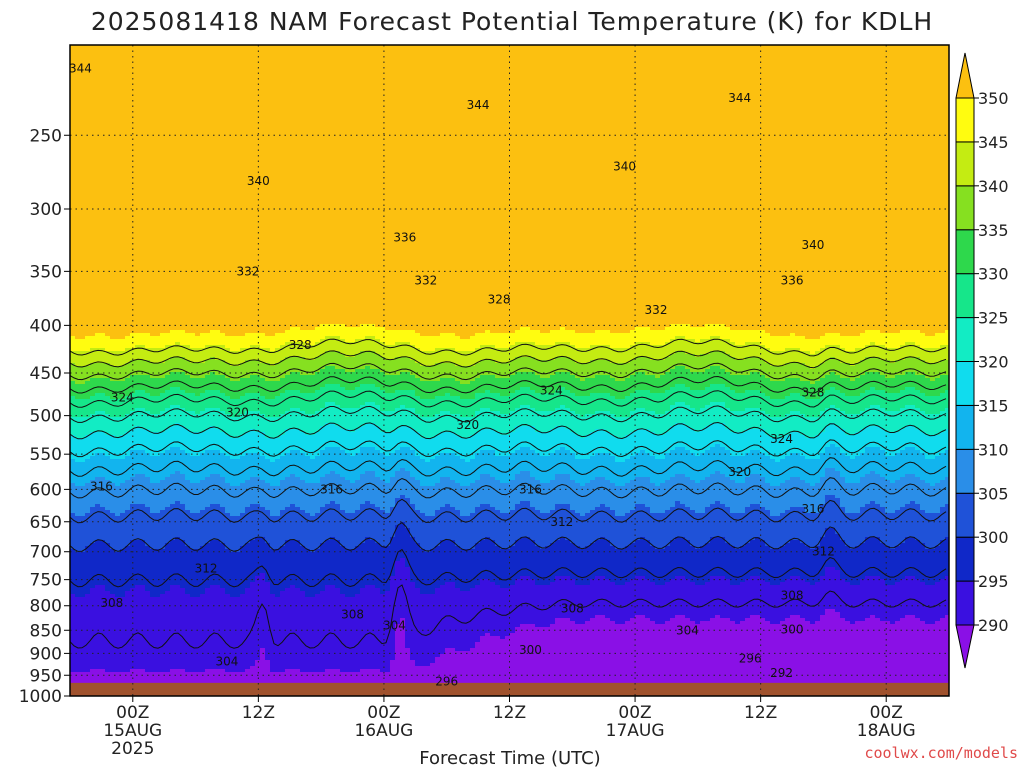 Image resolution: width=1024 pixels, height=768 pixels. Describe the element at coordinates (478, 105) in the screenshot. I see `contour-label: 344` at that location.